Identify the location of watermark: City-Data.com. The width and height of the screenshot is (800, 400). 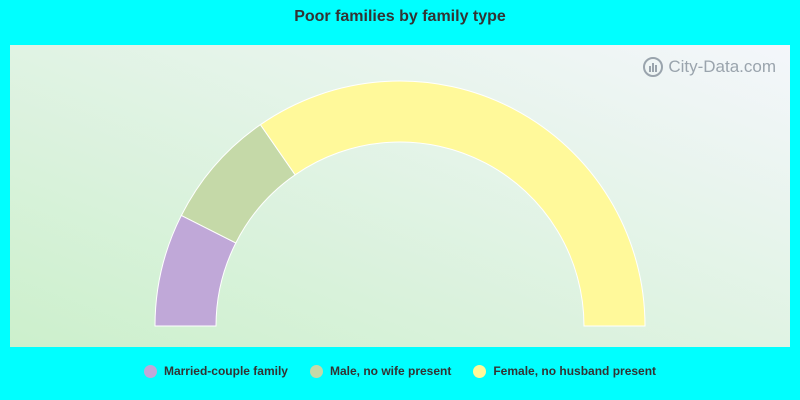
(709, 67).